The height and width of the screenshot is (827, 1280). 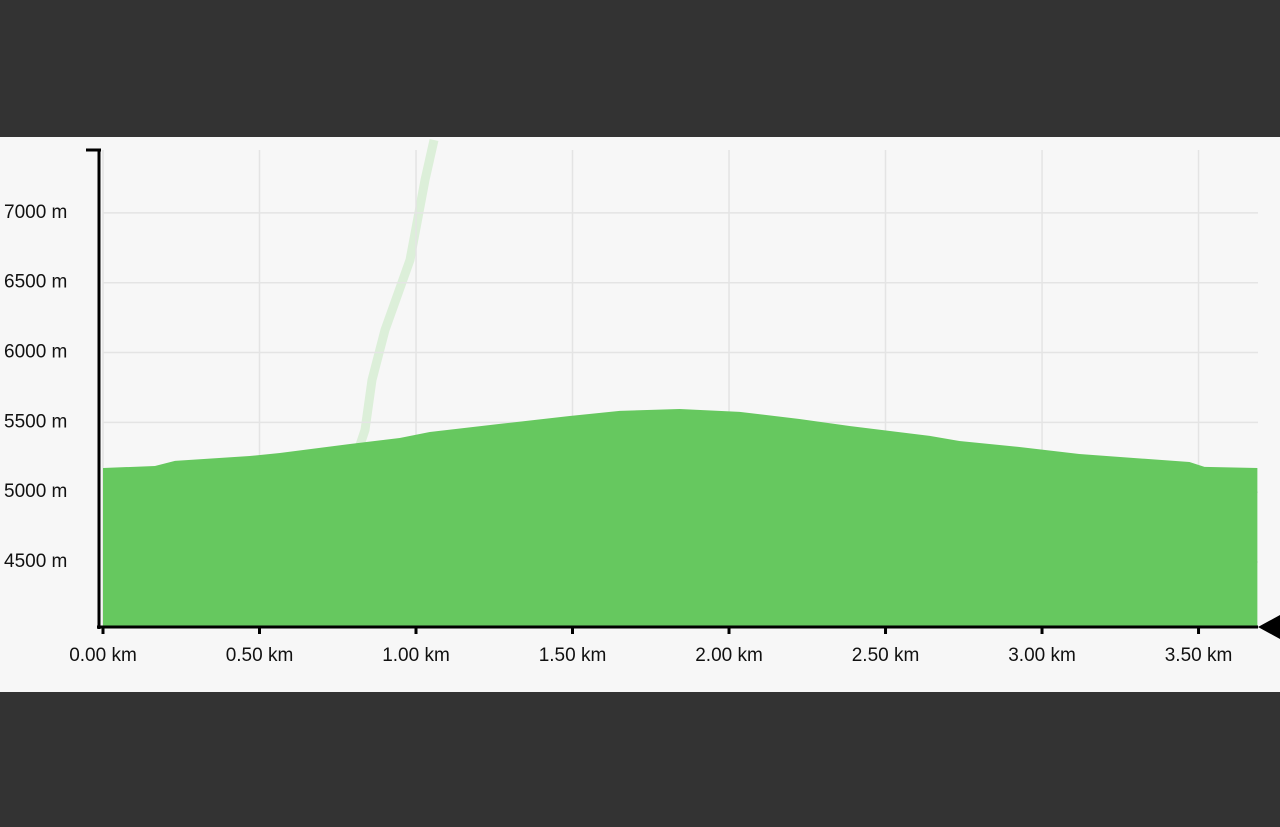 I want to click on y-tick-label: 7000 m, so click(x=35, y=212).